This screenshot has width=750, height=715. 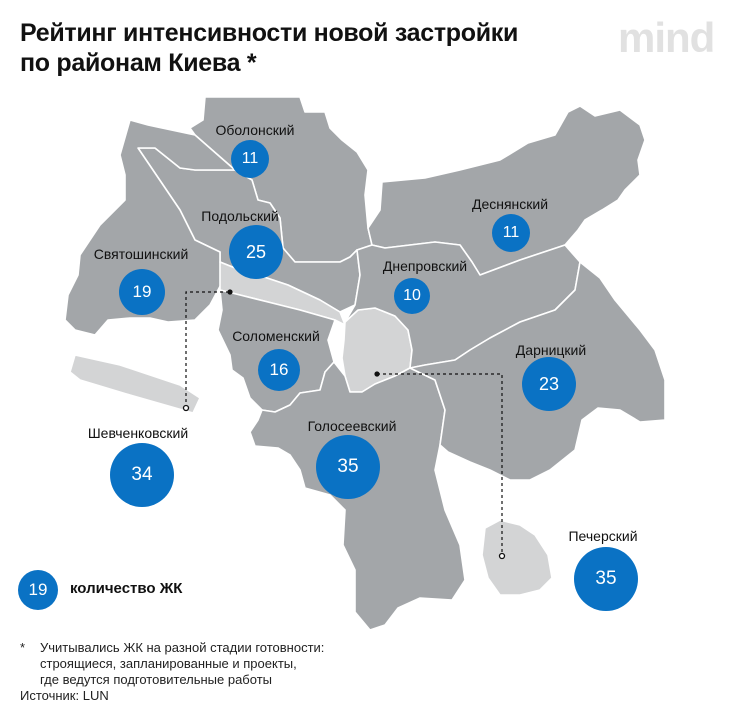 I want to click on district-pechersky-south, so click(x=517, y=557).